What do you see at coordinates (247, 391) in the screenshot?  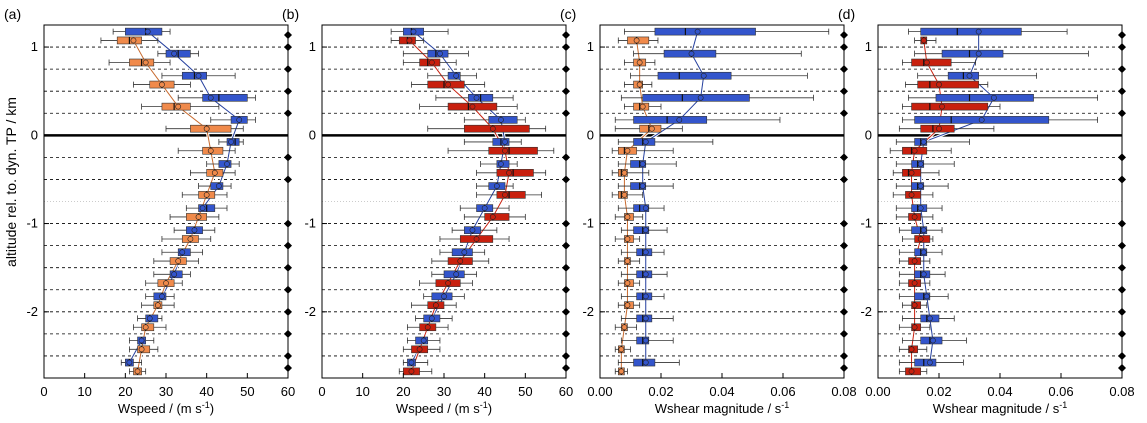 I see `x-tick-label: 50` at bounding box center [247, 391].